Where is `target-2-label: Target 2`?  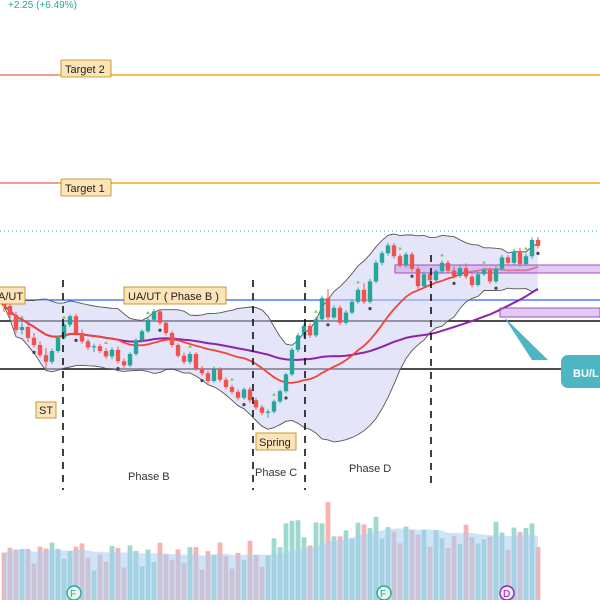
target-2-label: Target 2 is located at coordinates (86, 68).